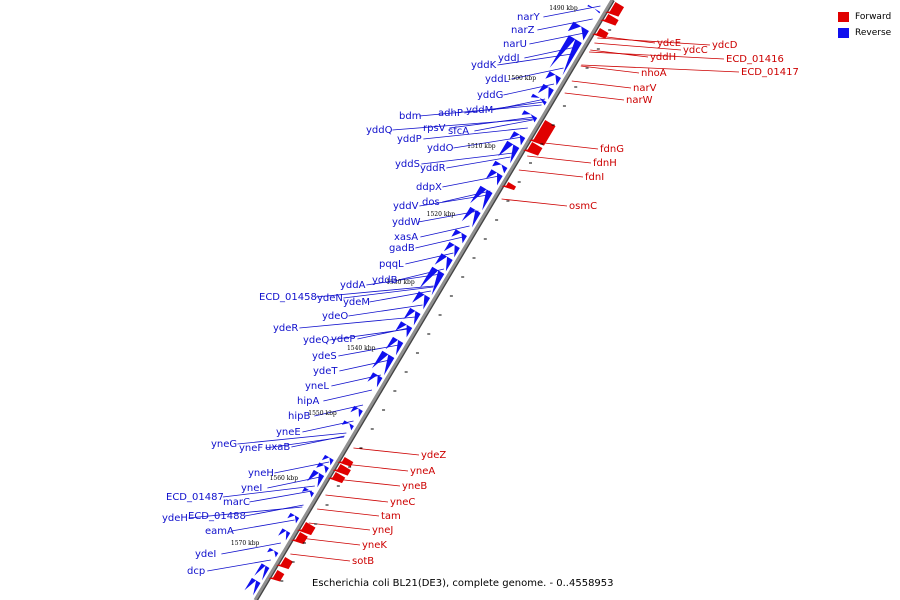  Describe the element at coordinates (299, 416) in the screenshot. I see `reverse-gene-label: hipB` at that location.